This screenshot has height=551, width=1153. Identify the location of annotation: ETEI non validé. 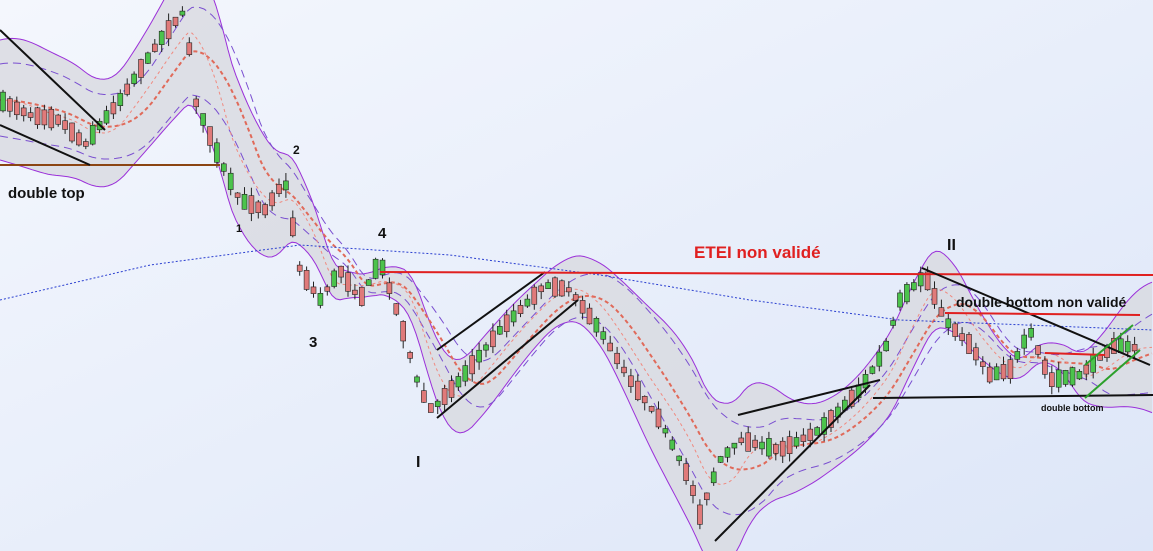
(757, 252).